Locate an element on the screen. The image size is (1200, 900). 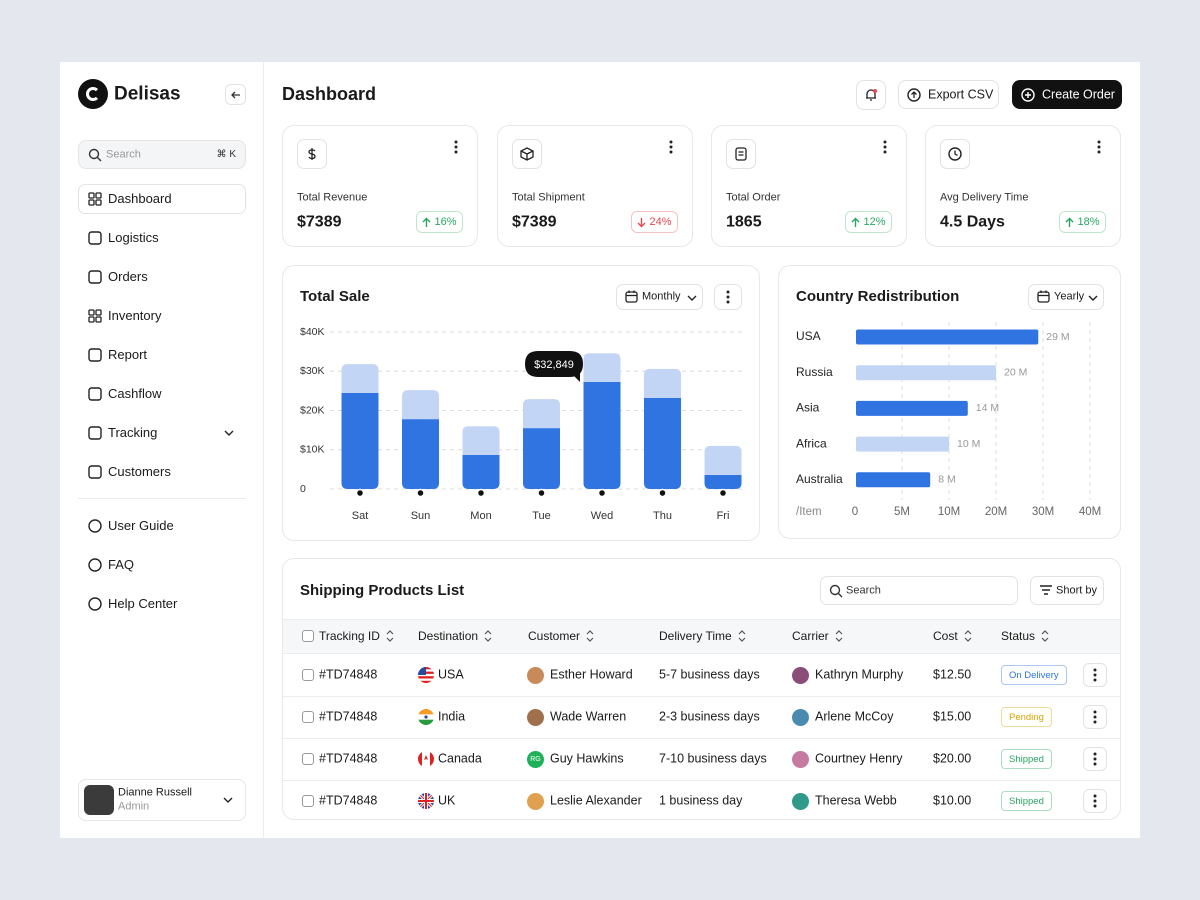
nav-item: Report is located at coordinates (128, 355).